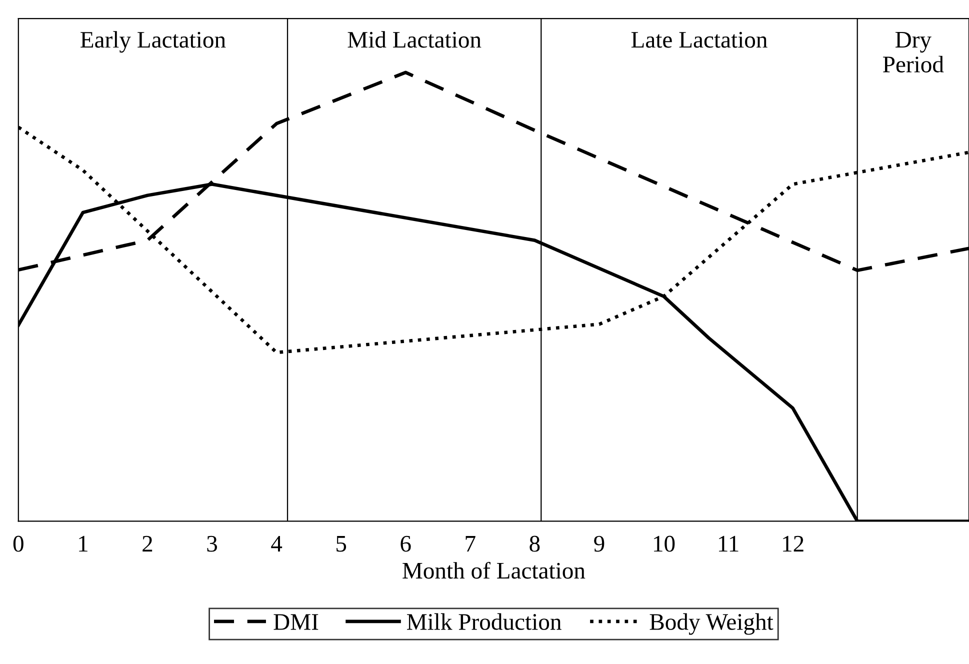 The width and height of the screenshot is (969, 664). I want to click on x-tick-label: 6, so click(405, 544).